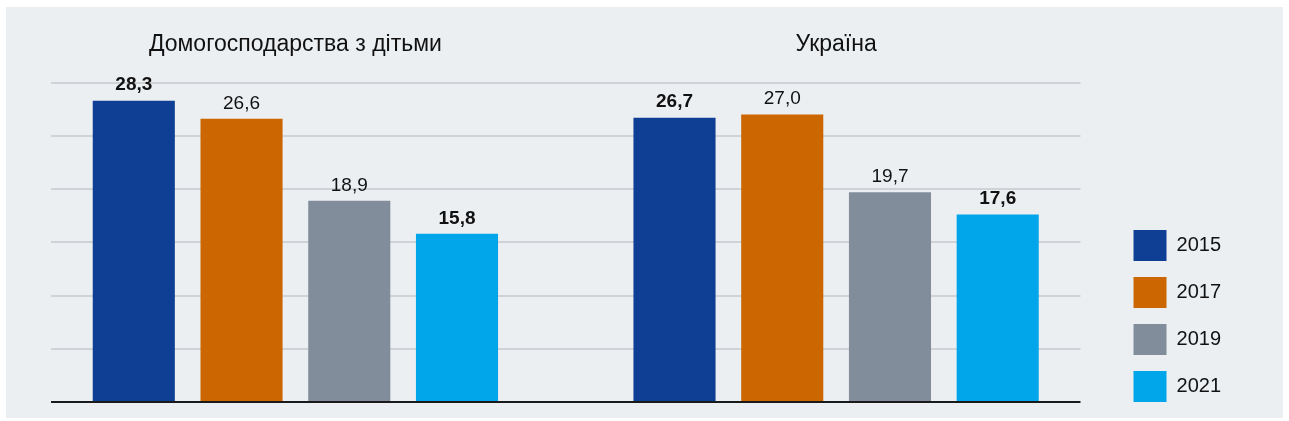 Image resolution: width=1289 pixels, height=421 pixels. What do you see at coordinates (1199, 385) in the screenshot?
I see `legend-label: 2021` at bounding box center [1199, 385].